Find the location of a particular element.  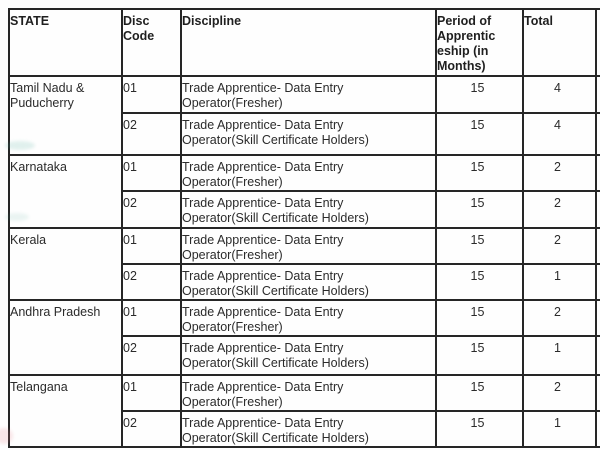

state-cell: Kerala is located at coordinates (65, 264).